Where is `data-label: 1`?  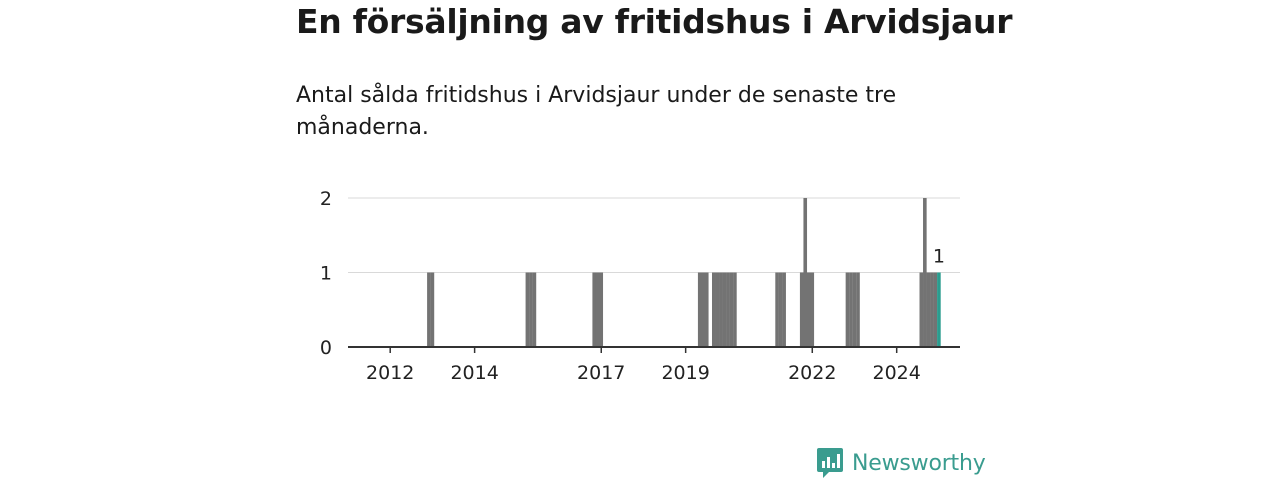
data-label: 1 is located at coordinates (939, 257).